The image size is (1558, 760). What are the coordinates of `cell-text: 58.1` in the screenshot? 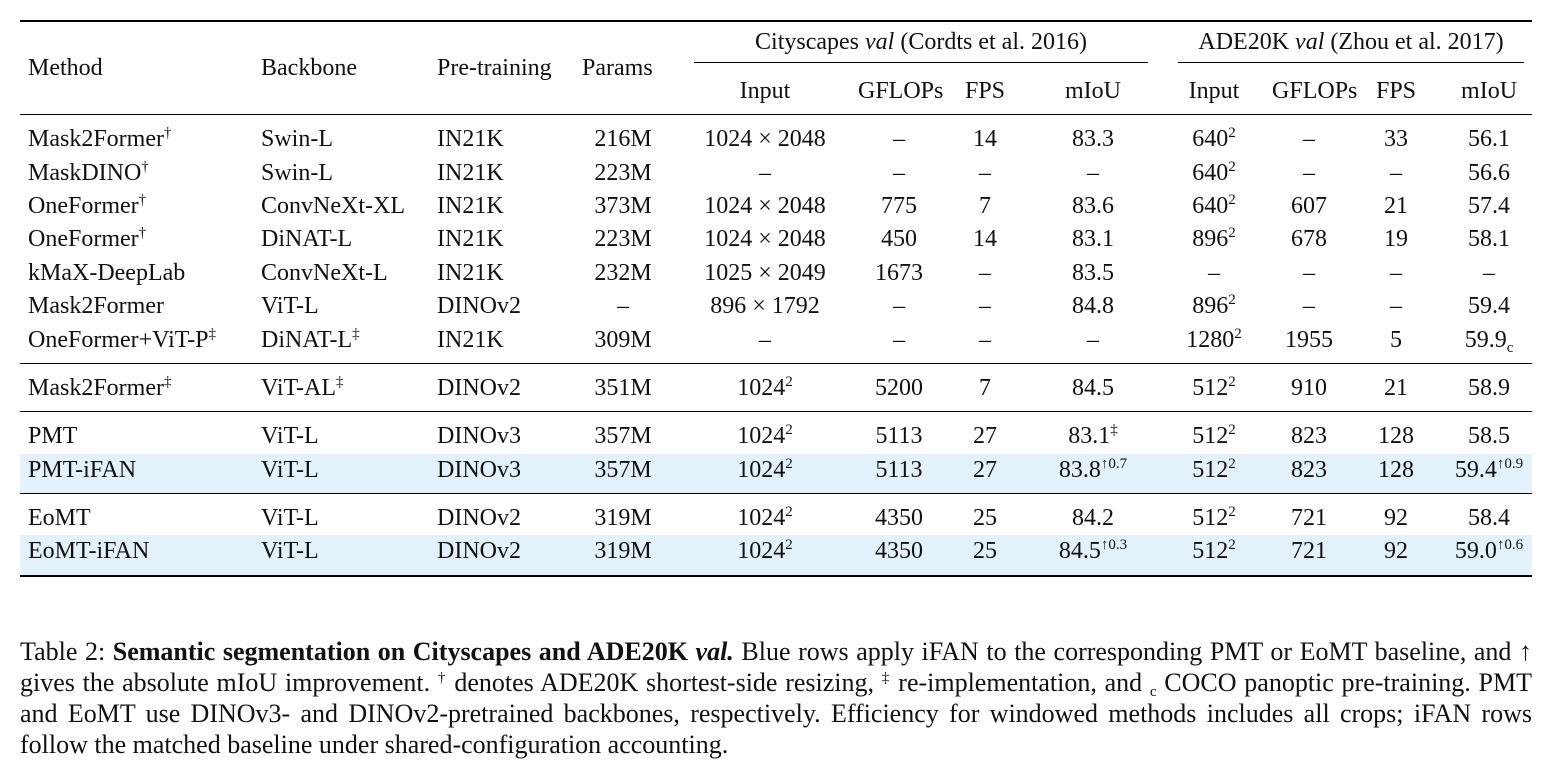 It's located at (1489, 239).